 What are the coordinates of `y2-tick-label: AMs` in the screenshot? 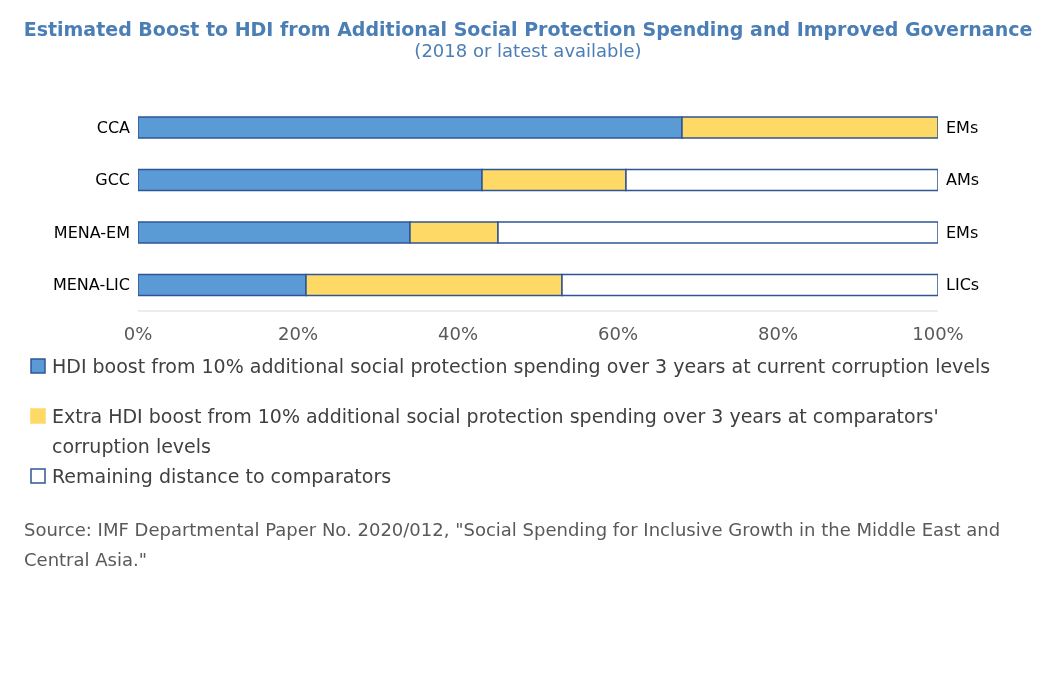 It's located at (963, 180).